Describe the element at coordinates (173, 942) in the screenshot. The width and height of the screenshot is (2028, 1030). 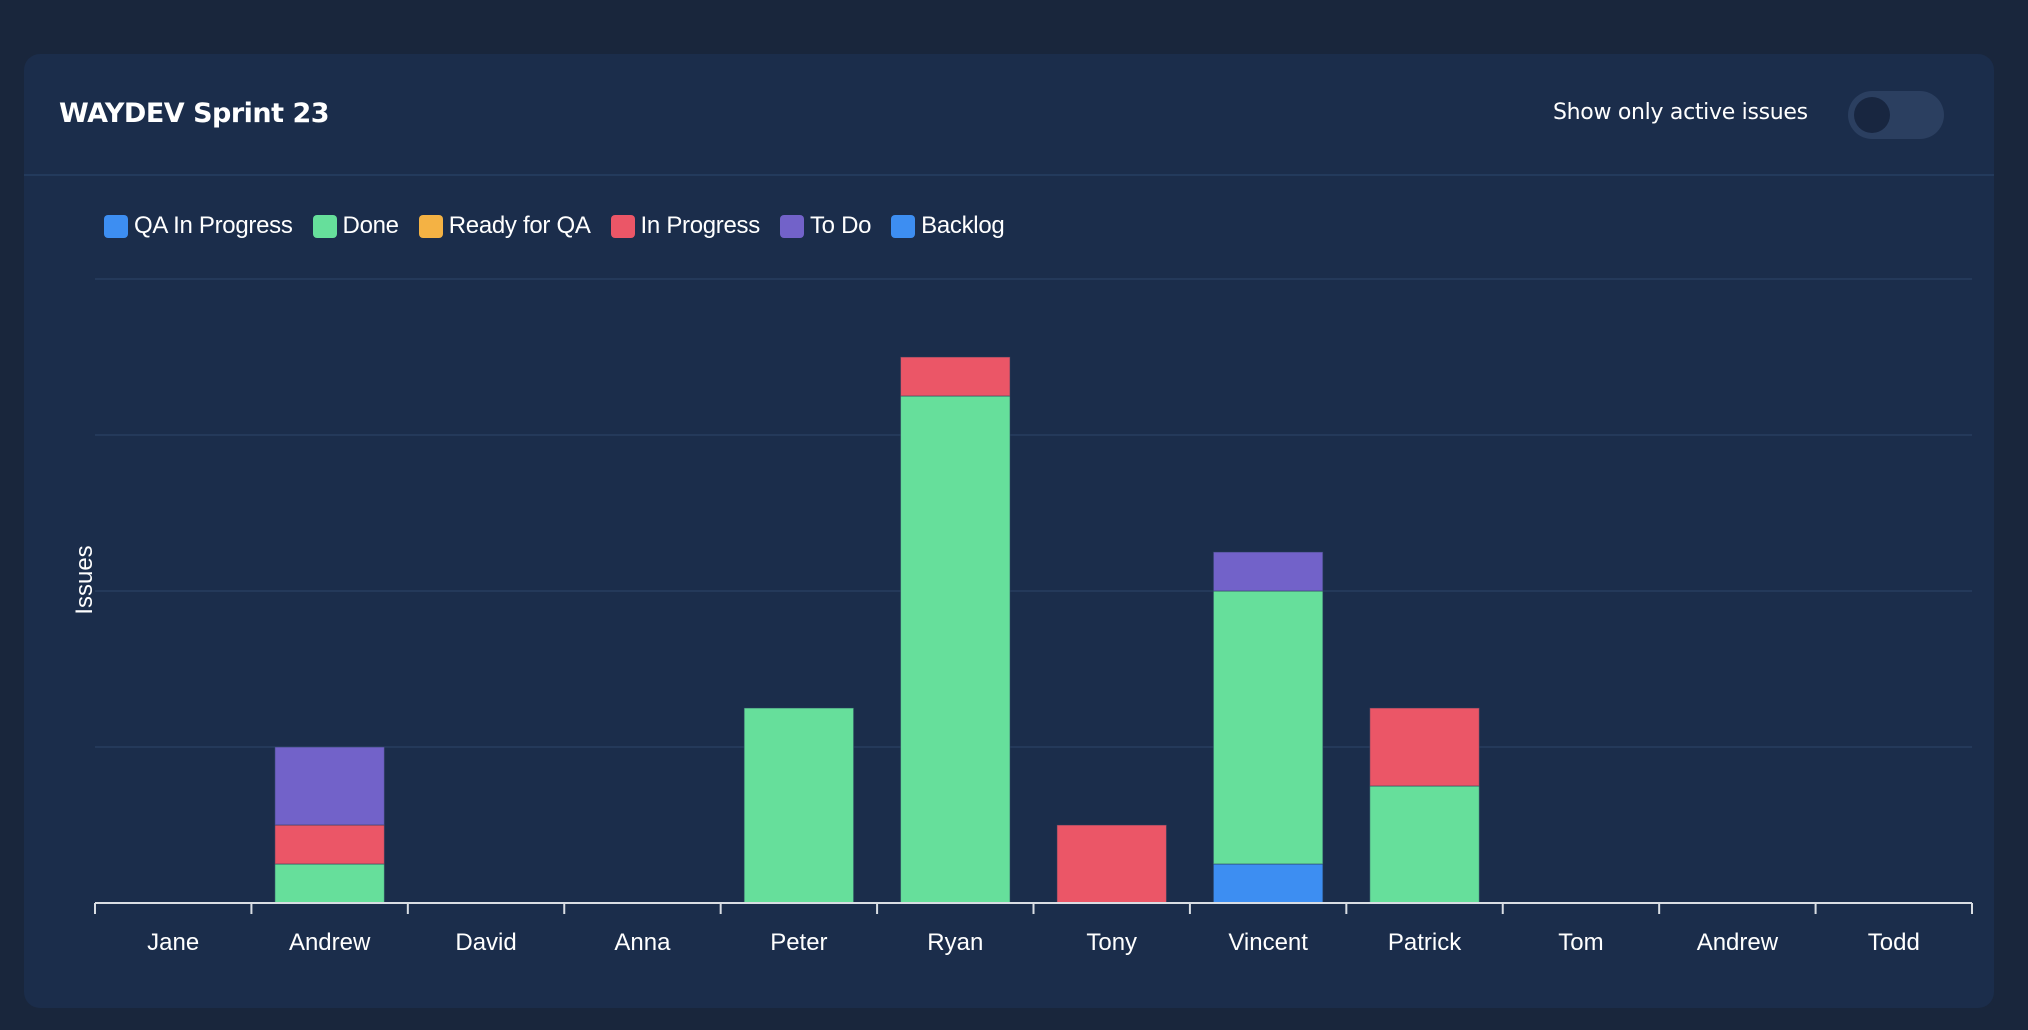
I see `x-tick-label: Jane` at that location.